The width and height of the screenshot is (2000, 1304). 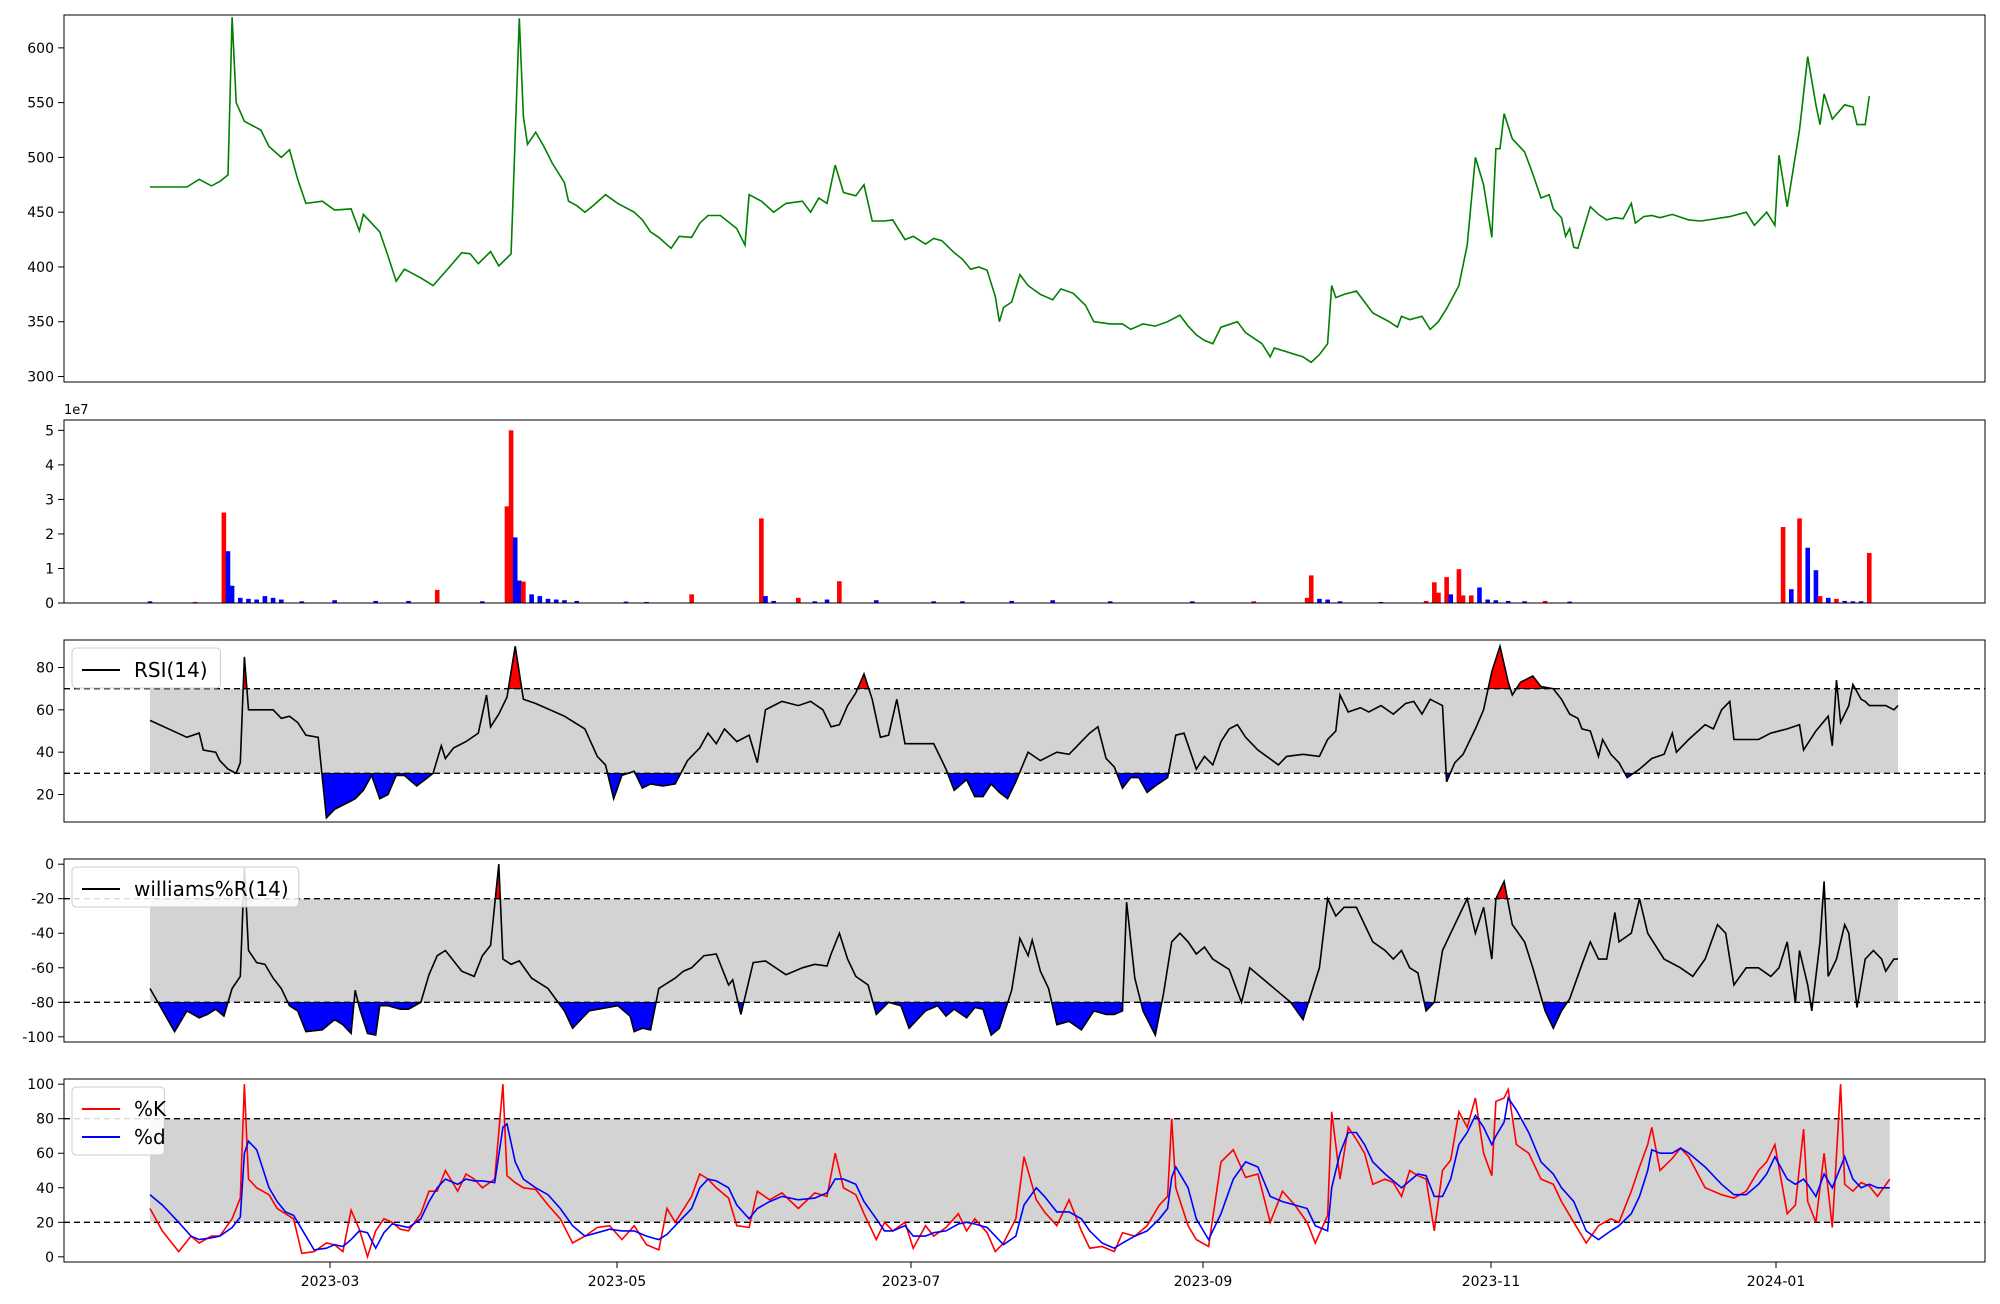 I want to click on y-tick-label: 5, so click(x=49, y=431).